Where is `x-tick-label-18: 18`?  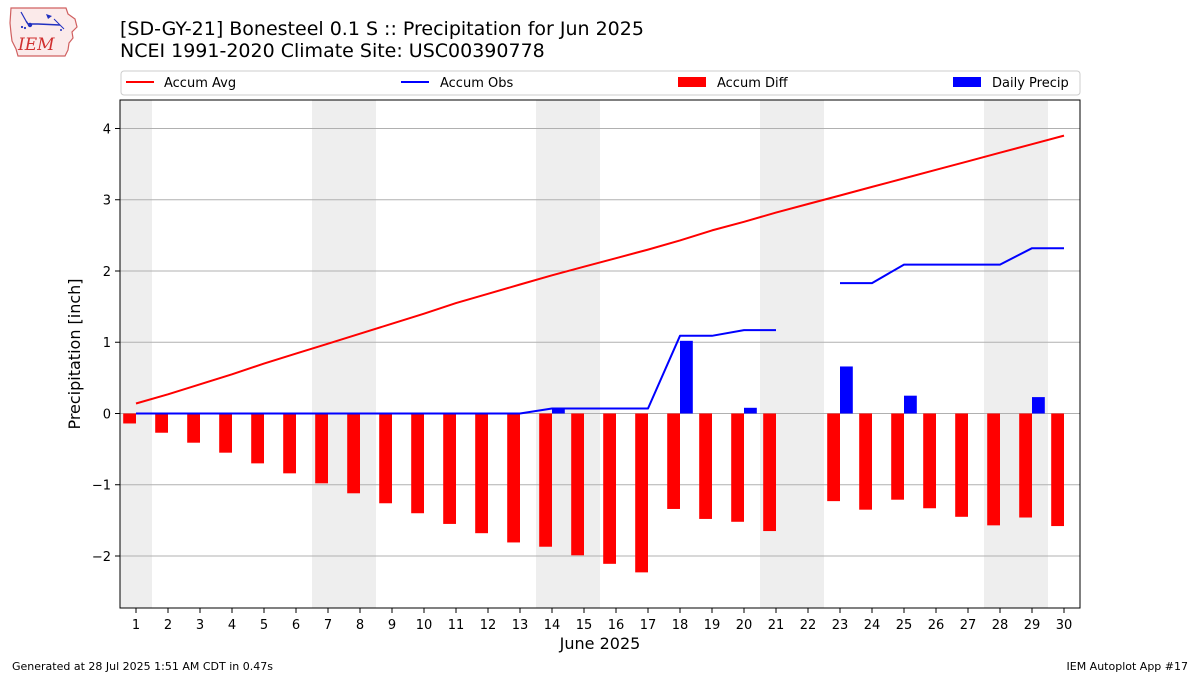 x-tick-label-18: 18 is located at coordinates (680, 625).